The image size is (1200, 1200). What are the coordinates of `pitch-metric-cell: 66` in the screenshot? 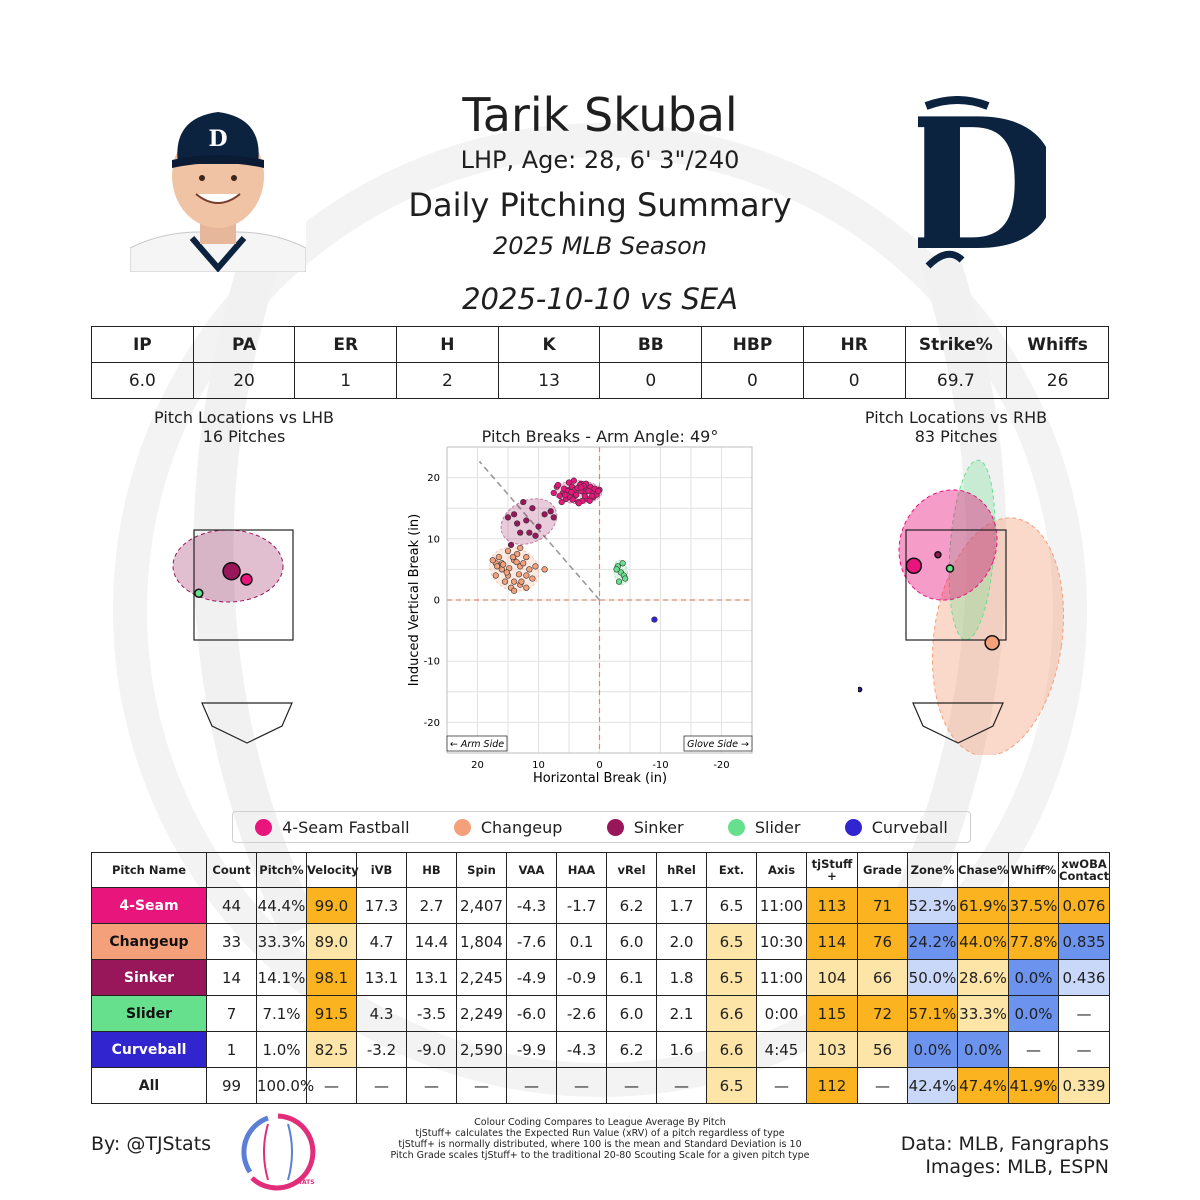 It's located at (882, 977).